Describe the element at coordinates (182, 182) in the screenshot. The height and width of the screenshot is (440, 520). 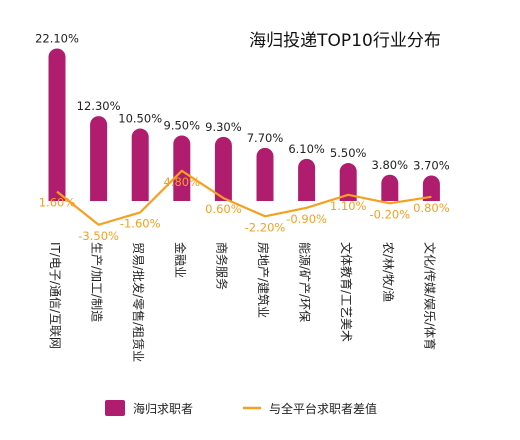
I see `diff-value-label-3: 4.80%` at that location.